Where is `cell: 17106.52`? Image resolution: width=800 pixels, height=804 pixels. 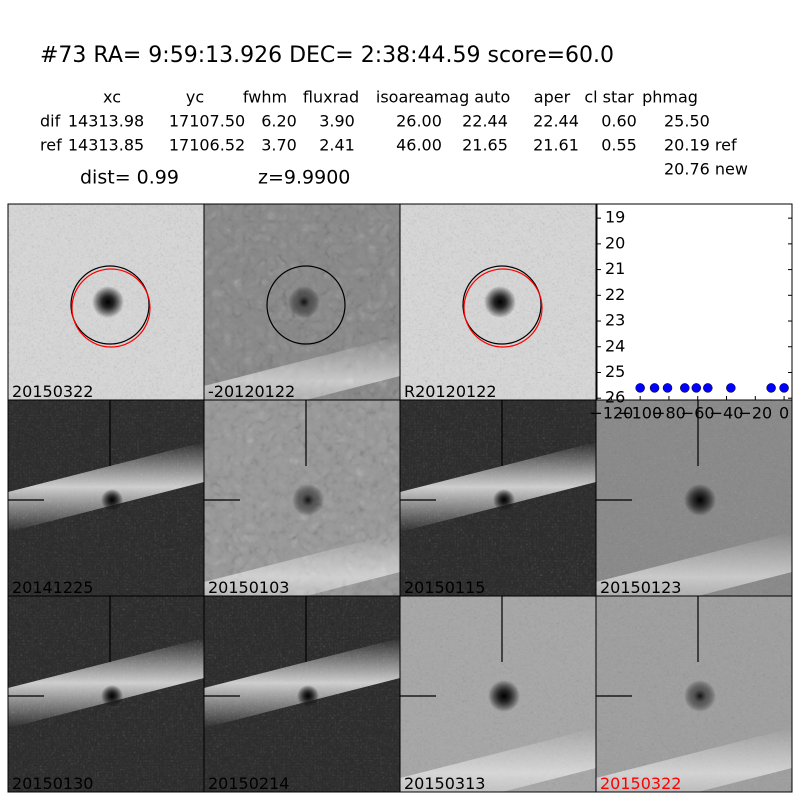
cell: 17106.52 is located at coordinates (207, 145).